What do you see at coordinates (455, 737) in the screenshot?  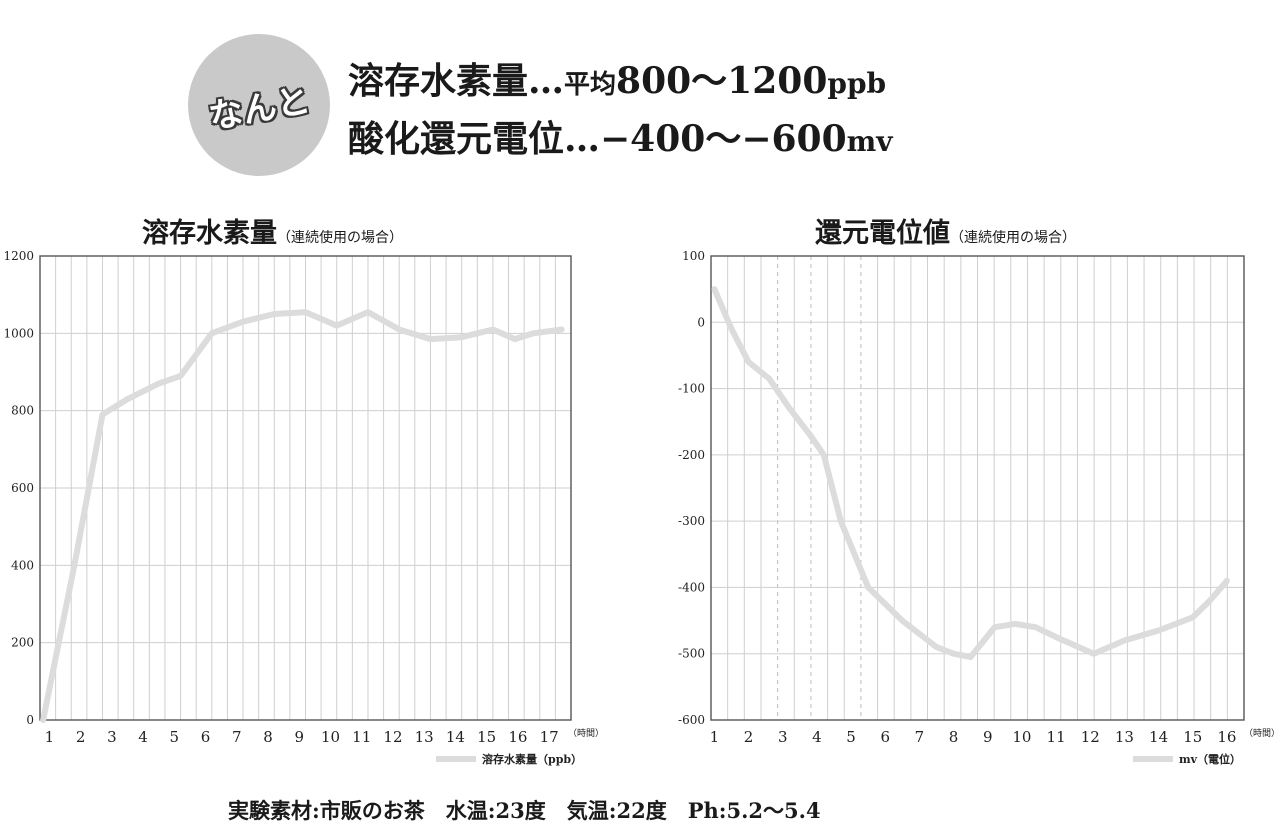 I see `chart-1-xtick-13: 14` at bounding box center [455, 737].